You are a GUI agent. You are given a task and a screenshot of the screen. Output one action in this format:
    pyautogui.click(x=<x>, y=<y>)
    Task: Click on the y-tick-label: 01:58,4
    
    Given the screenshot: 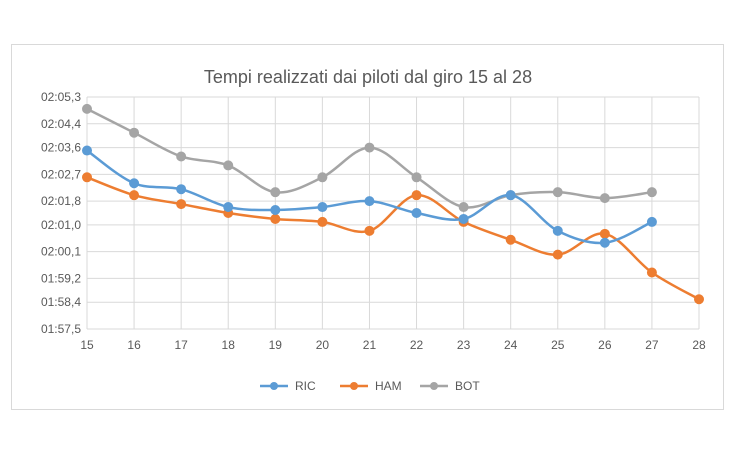 What is the action you would take?
    pyautogui.click(x=61, y=302)
    